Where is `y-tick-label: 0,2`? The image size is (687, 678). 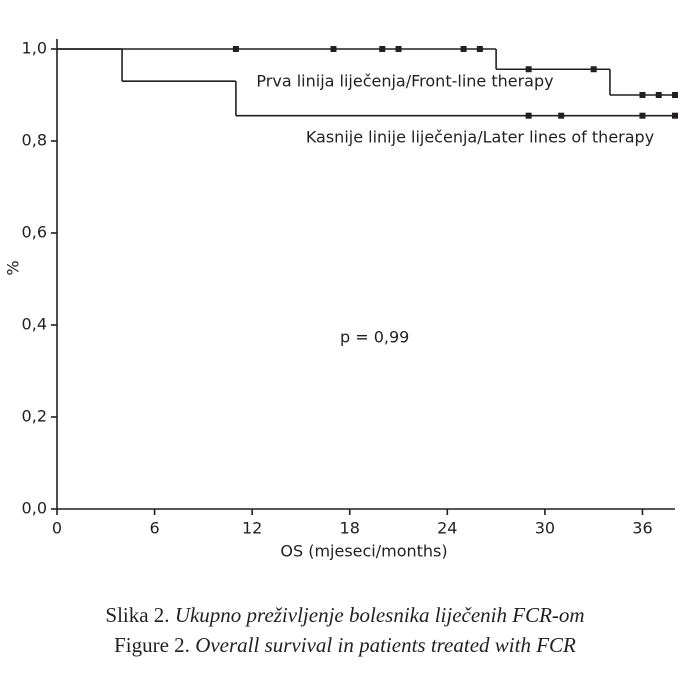 y-tick-label: 0,2 is located at coordinates (34, 416).